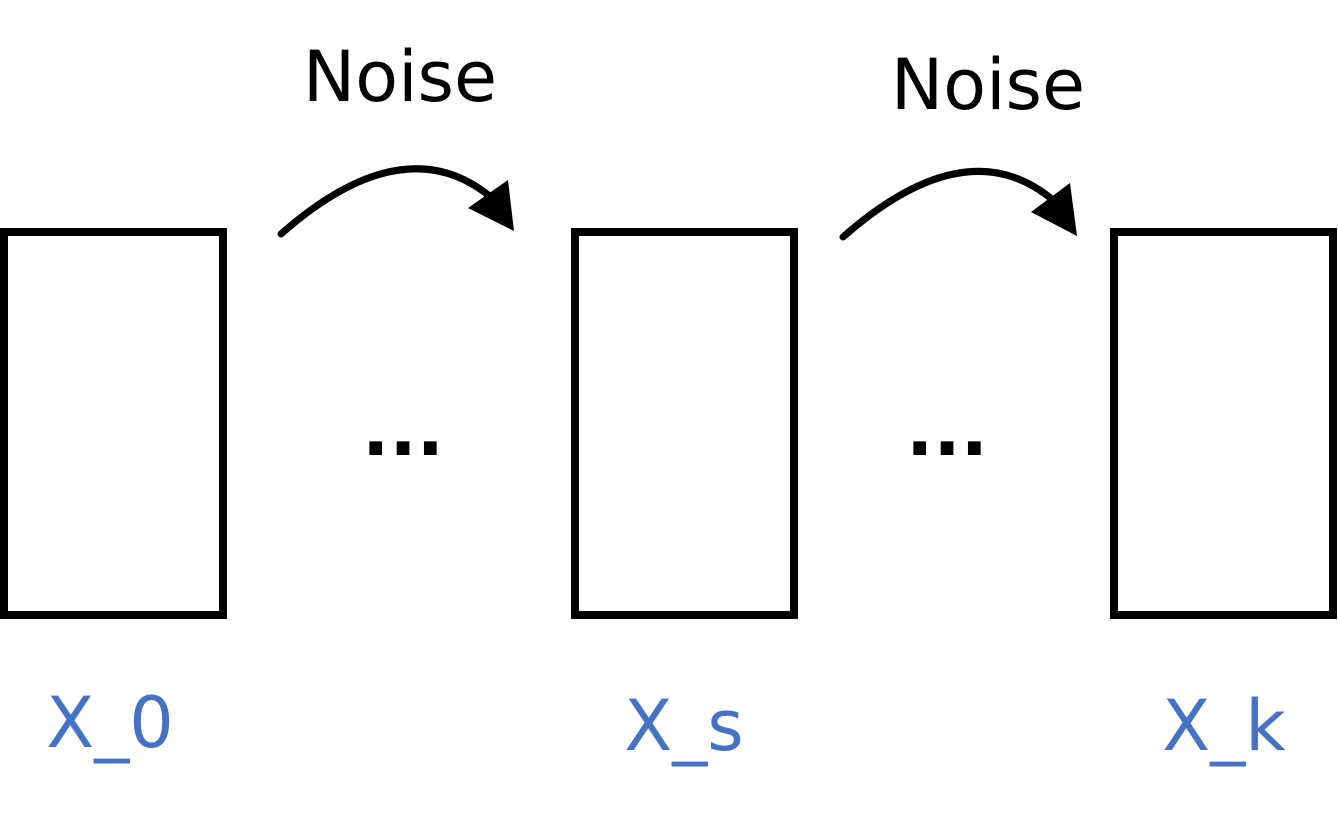 The image size is (1338, 813). I want to click on transition-label-2: Noise, so click(988, 85).